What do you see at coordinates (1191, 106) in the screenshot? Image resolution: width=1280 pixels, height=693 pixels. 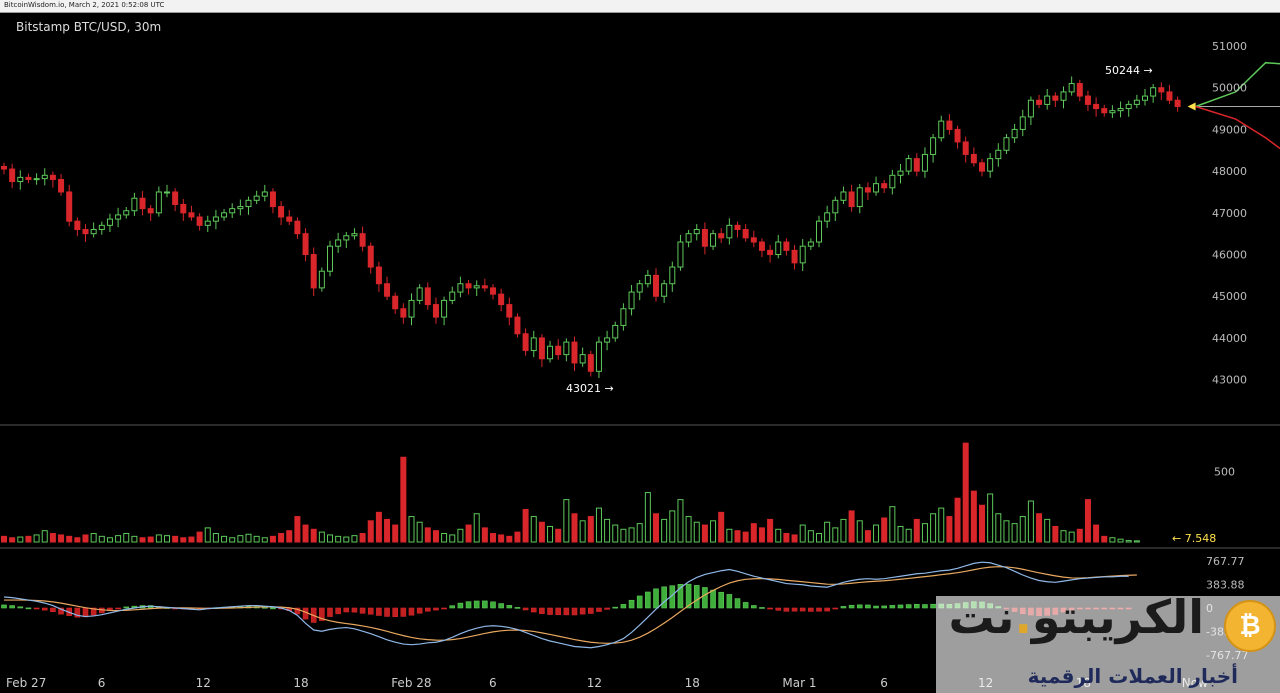 I see `current-price-marker` at bounding box center [1191, 106].